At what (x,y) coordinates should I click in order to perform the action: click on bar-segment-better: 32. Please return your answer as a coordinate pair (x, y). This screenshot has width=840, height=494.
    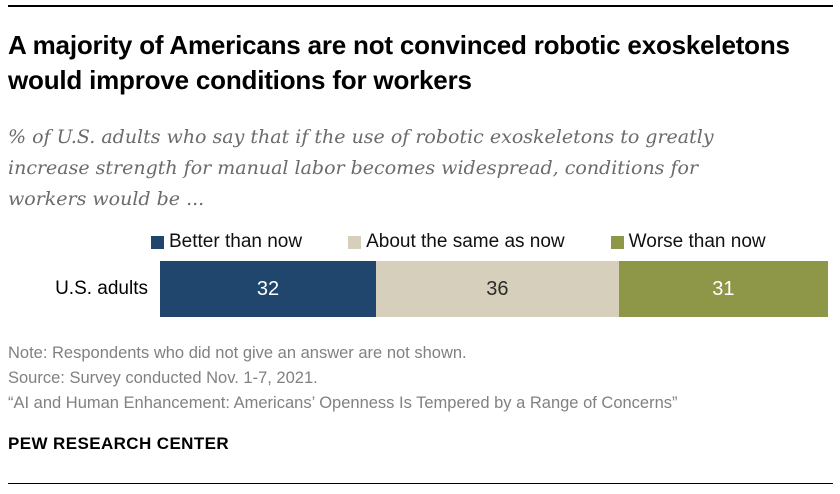
    Looking at the image, I should click on (268, 289).